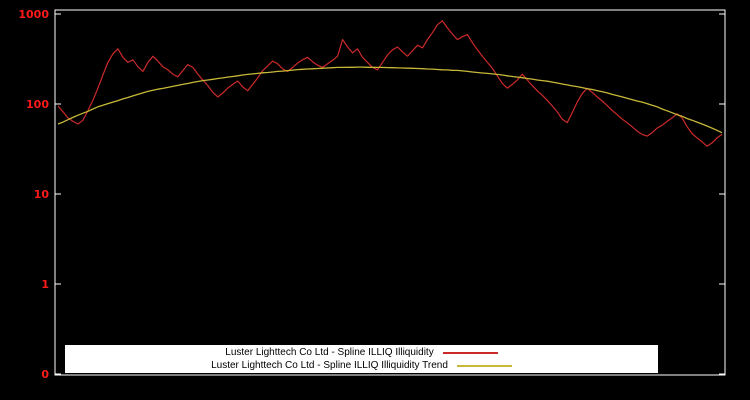 The height and width of the screenshot is (400, 750). What do you see at coordinates (37, 104) in the screenshot?
I see `y-tick-label: 100` at bounding box center [37, 104].